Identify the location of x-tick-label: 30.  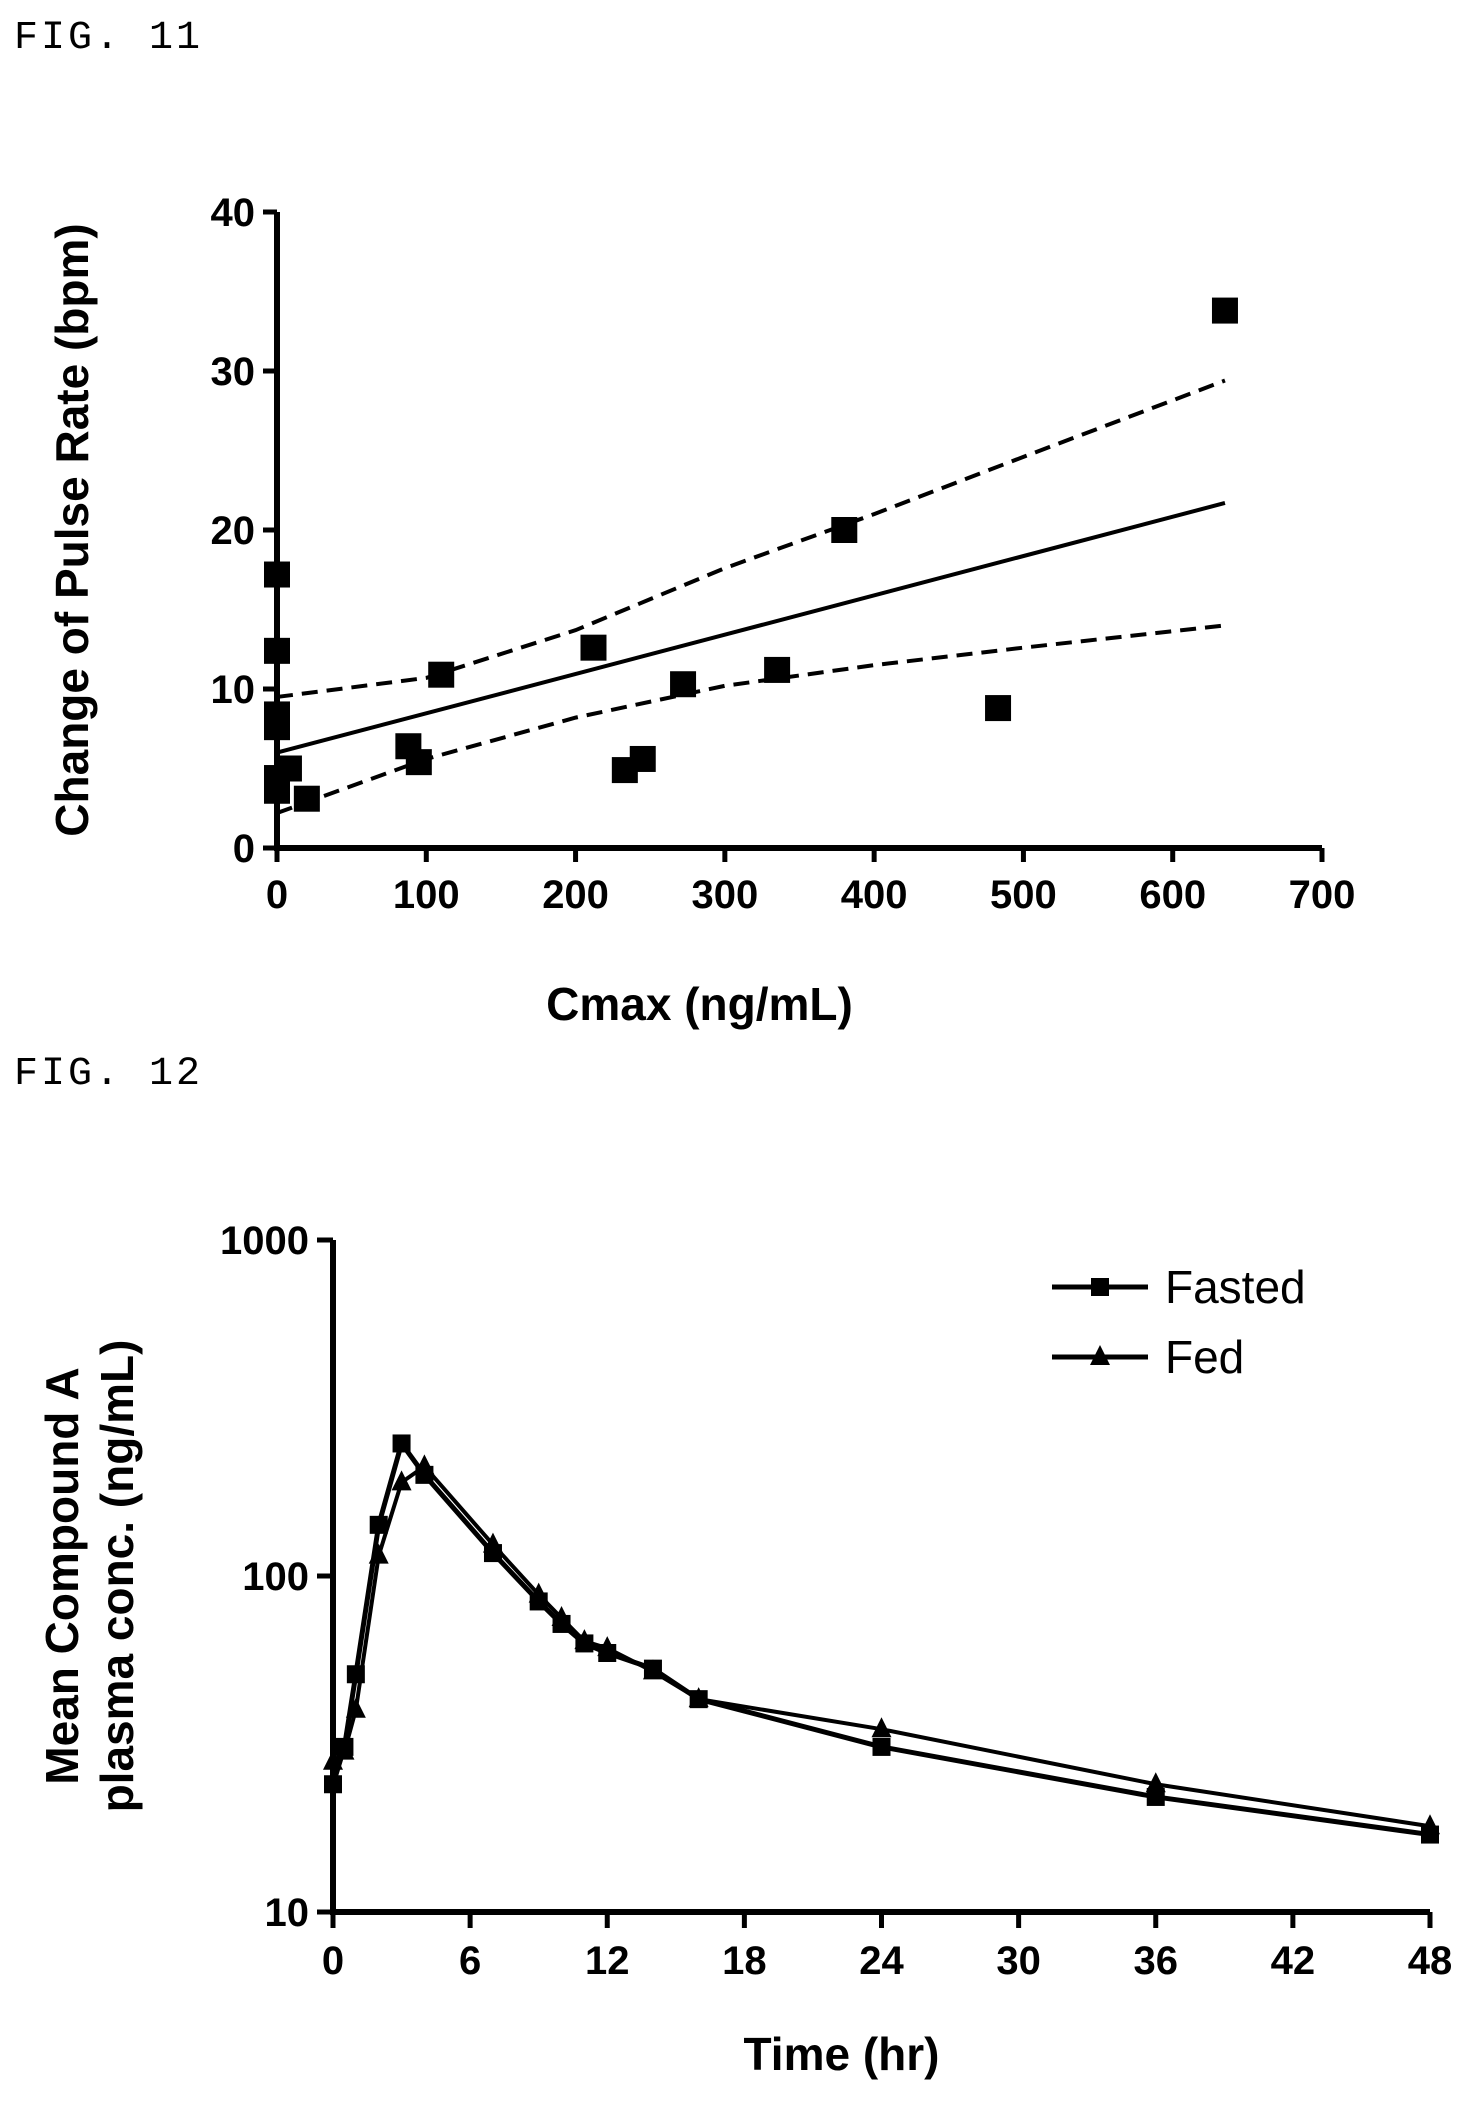
(1018, 1961).